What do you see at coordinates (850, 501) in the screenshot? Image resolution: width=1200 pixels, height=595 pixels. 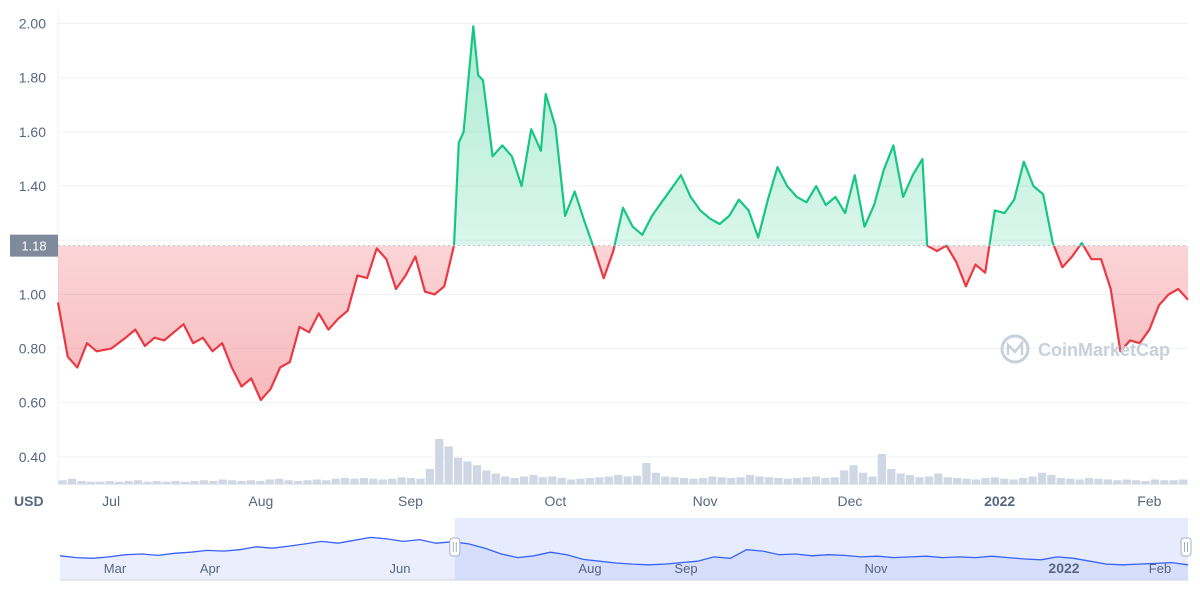 I see `x-tick-label: Dec` at bounding box center [850, 501].